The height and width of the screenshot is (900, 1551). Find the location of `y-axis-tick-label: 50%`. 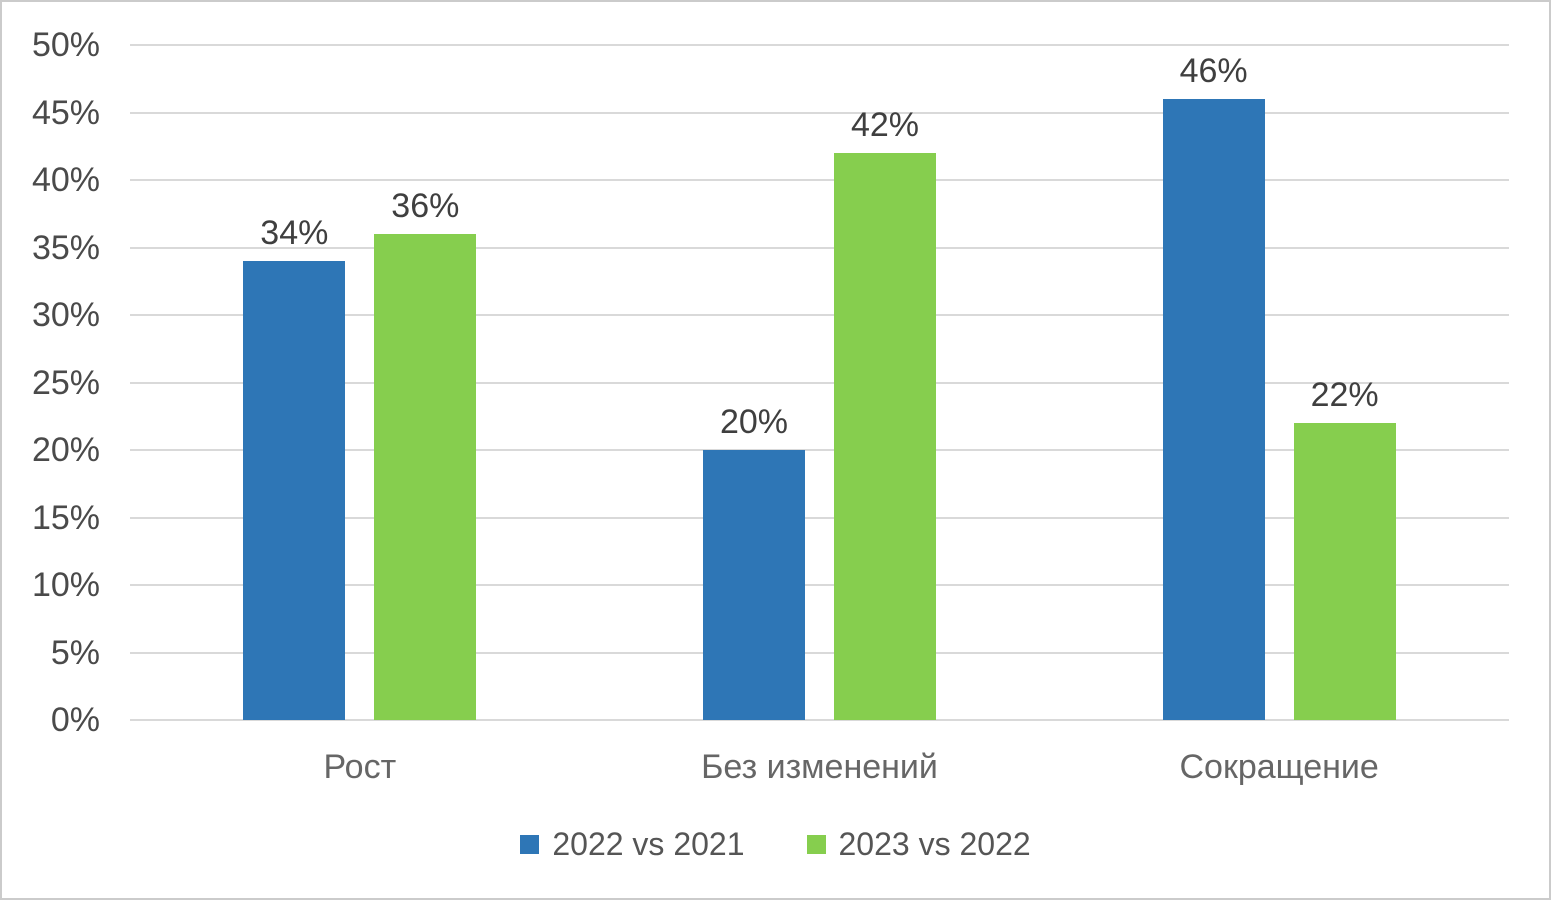

y-axis-tick-label: 50% is located at coordinates (65, 45).